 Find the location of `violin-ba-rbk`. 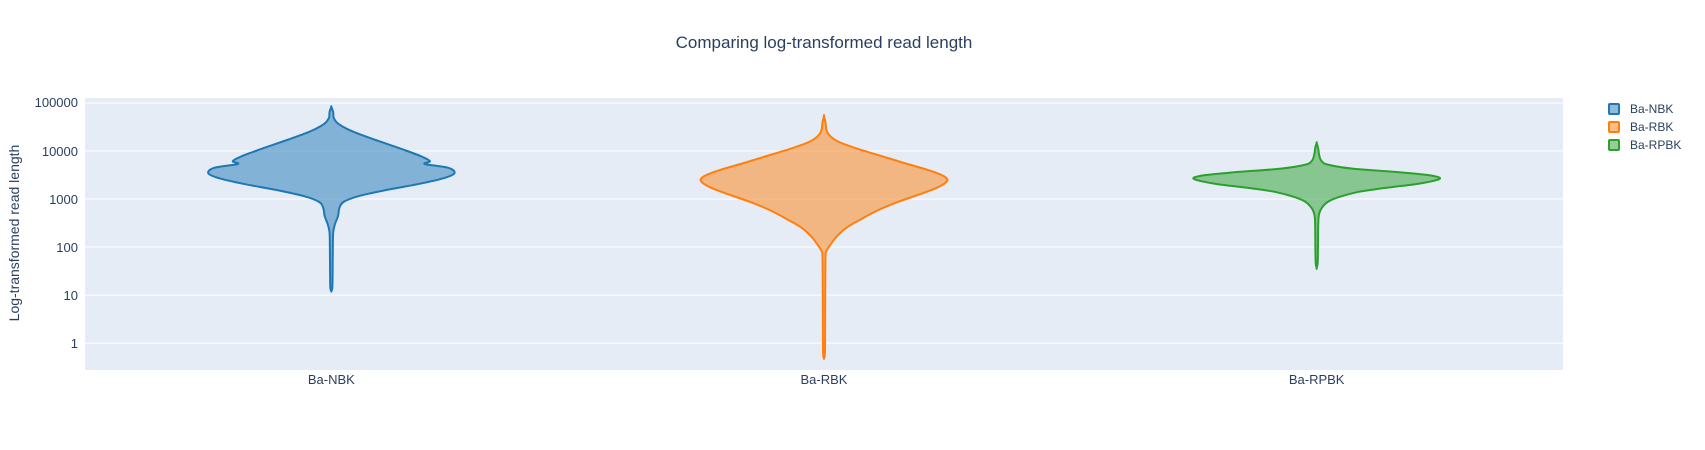

violin-ba-rbk is located at coordinates (824, 237).